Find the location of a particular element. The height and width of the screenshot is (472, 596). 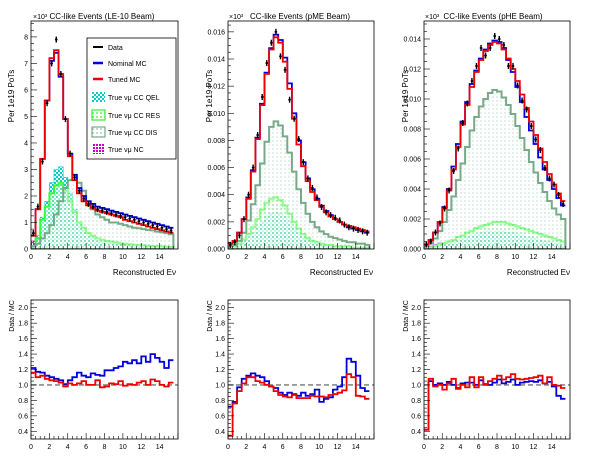

y-tick-label: 1.8 is located at coordinates (220, 324).